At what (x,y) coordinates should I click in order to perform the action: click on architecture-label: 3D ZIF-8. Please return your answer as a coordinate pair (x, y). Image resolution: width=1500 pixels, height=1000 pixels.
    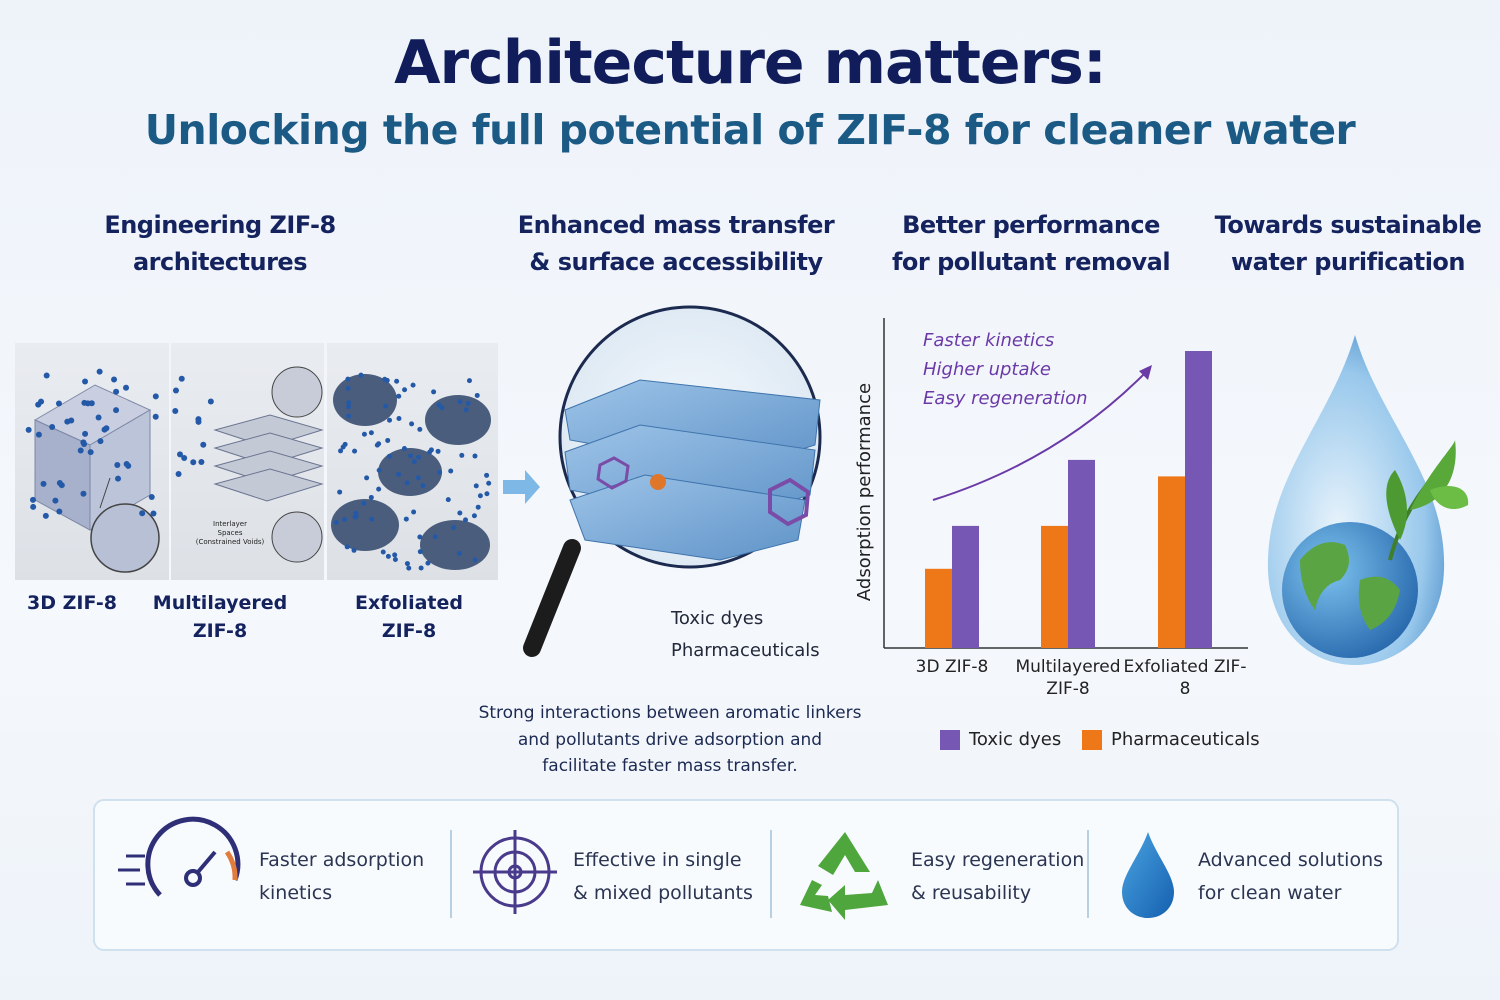
    Looking at the image, I should click on (76, 603).